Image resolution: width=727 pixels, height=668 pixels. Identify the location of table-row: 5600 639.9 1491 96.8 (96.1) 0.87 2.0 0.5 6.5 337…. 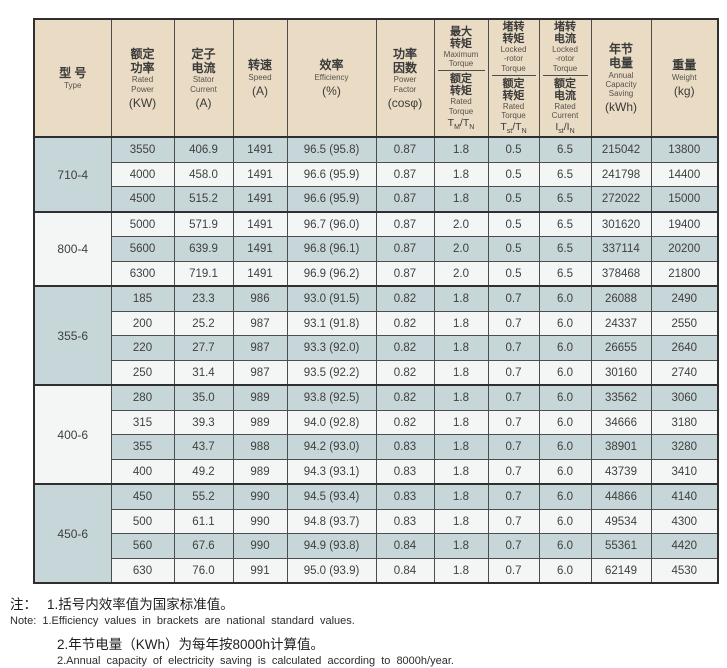
(376, 249).